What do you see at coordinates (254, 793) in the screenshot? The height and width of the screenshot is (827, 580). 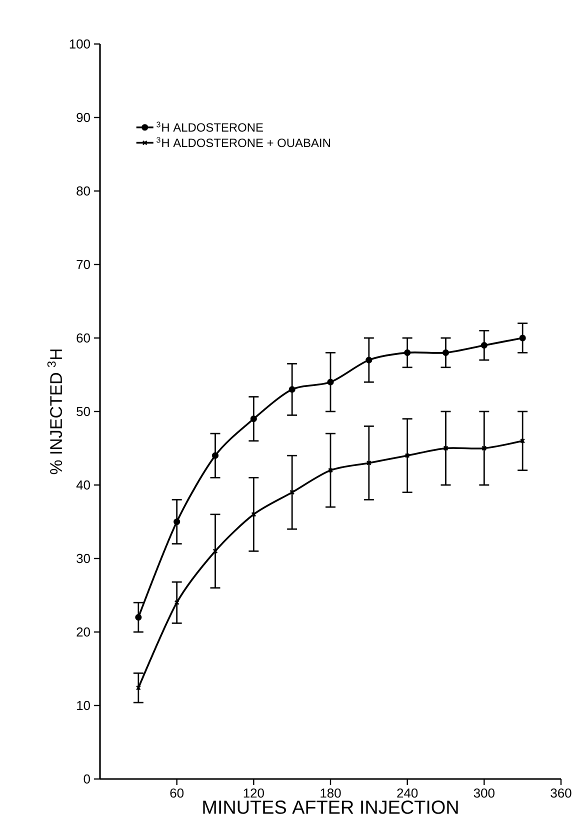 I see `x-tick-label: 120` at bounding box center [254, 793].